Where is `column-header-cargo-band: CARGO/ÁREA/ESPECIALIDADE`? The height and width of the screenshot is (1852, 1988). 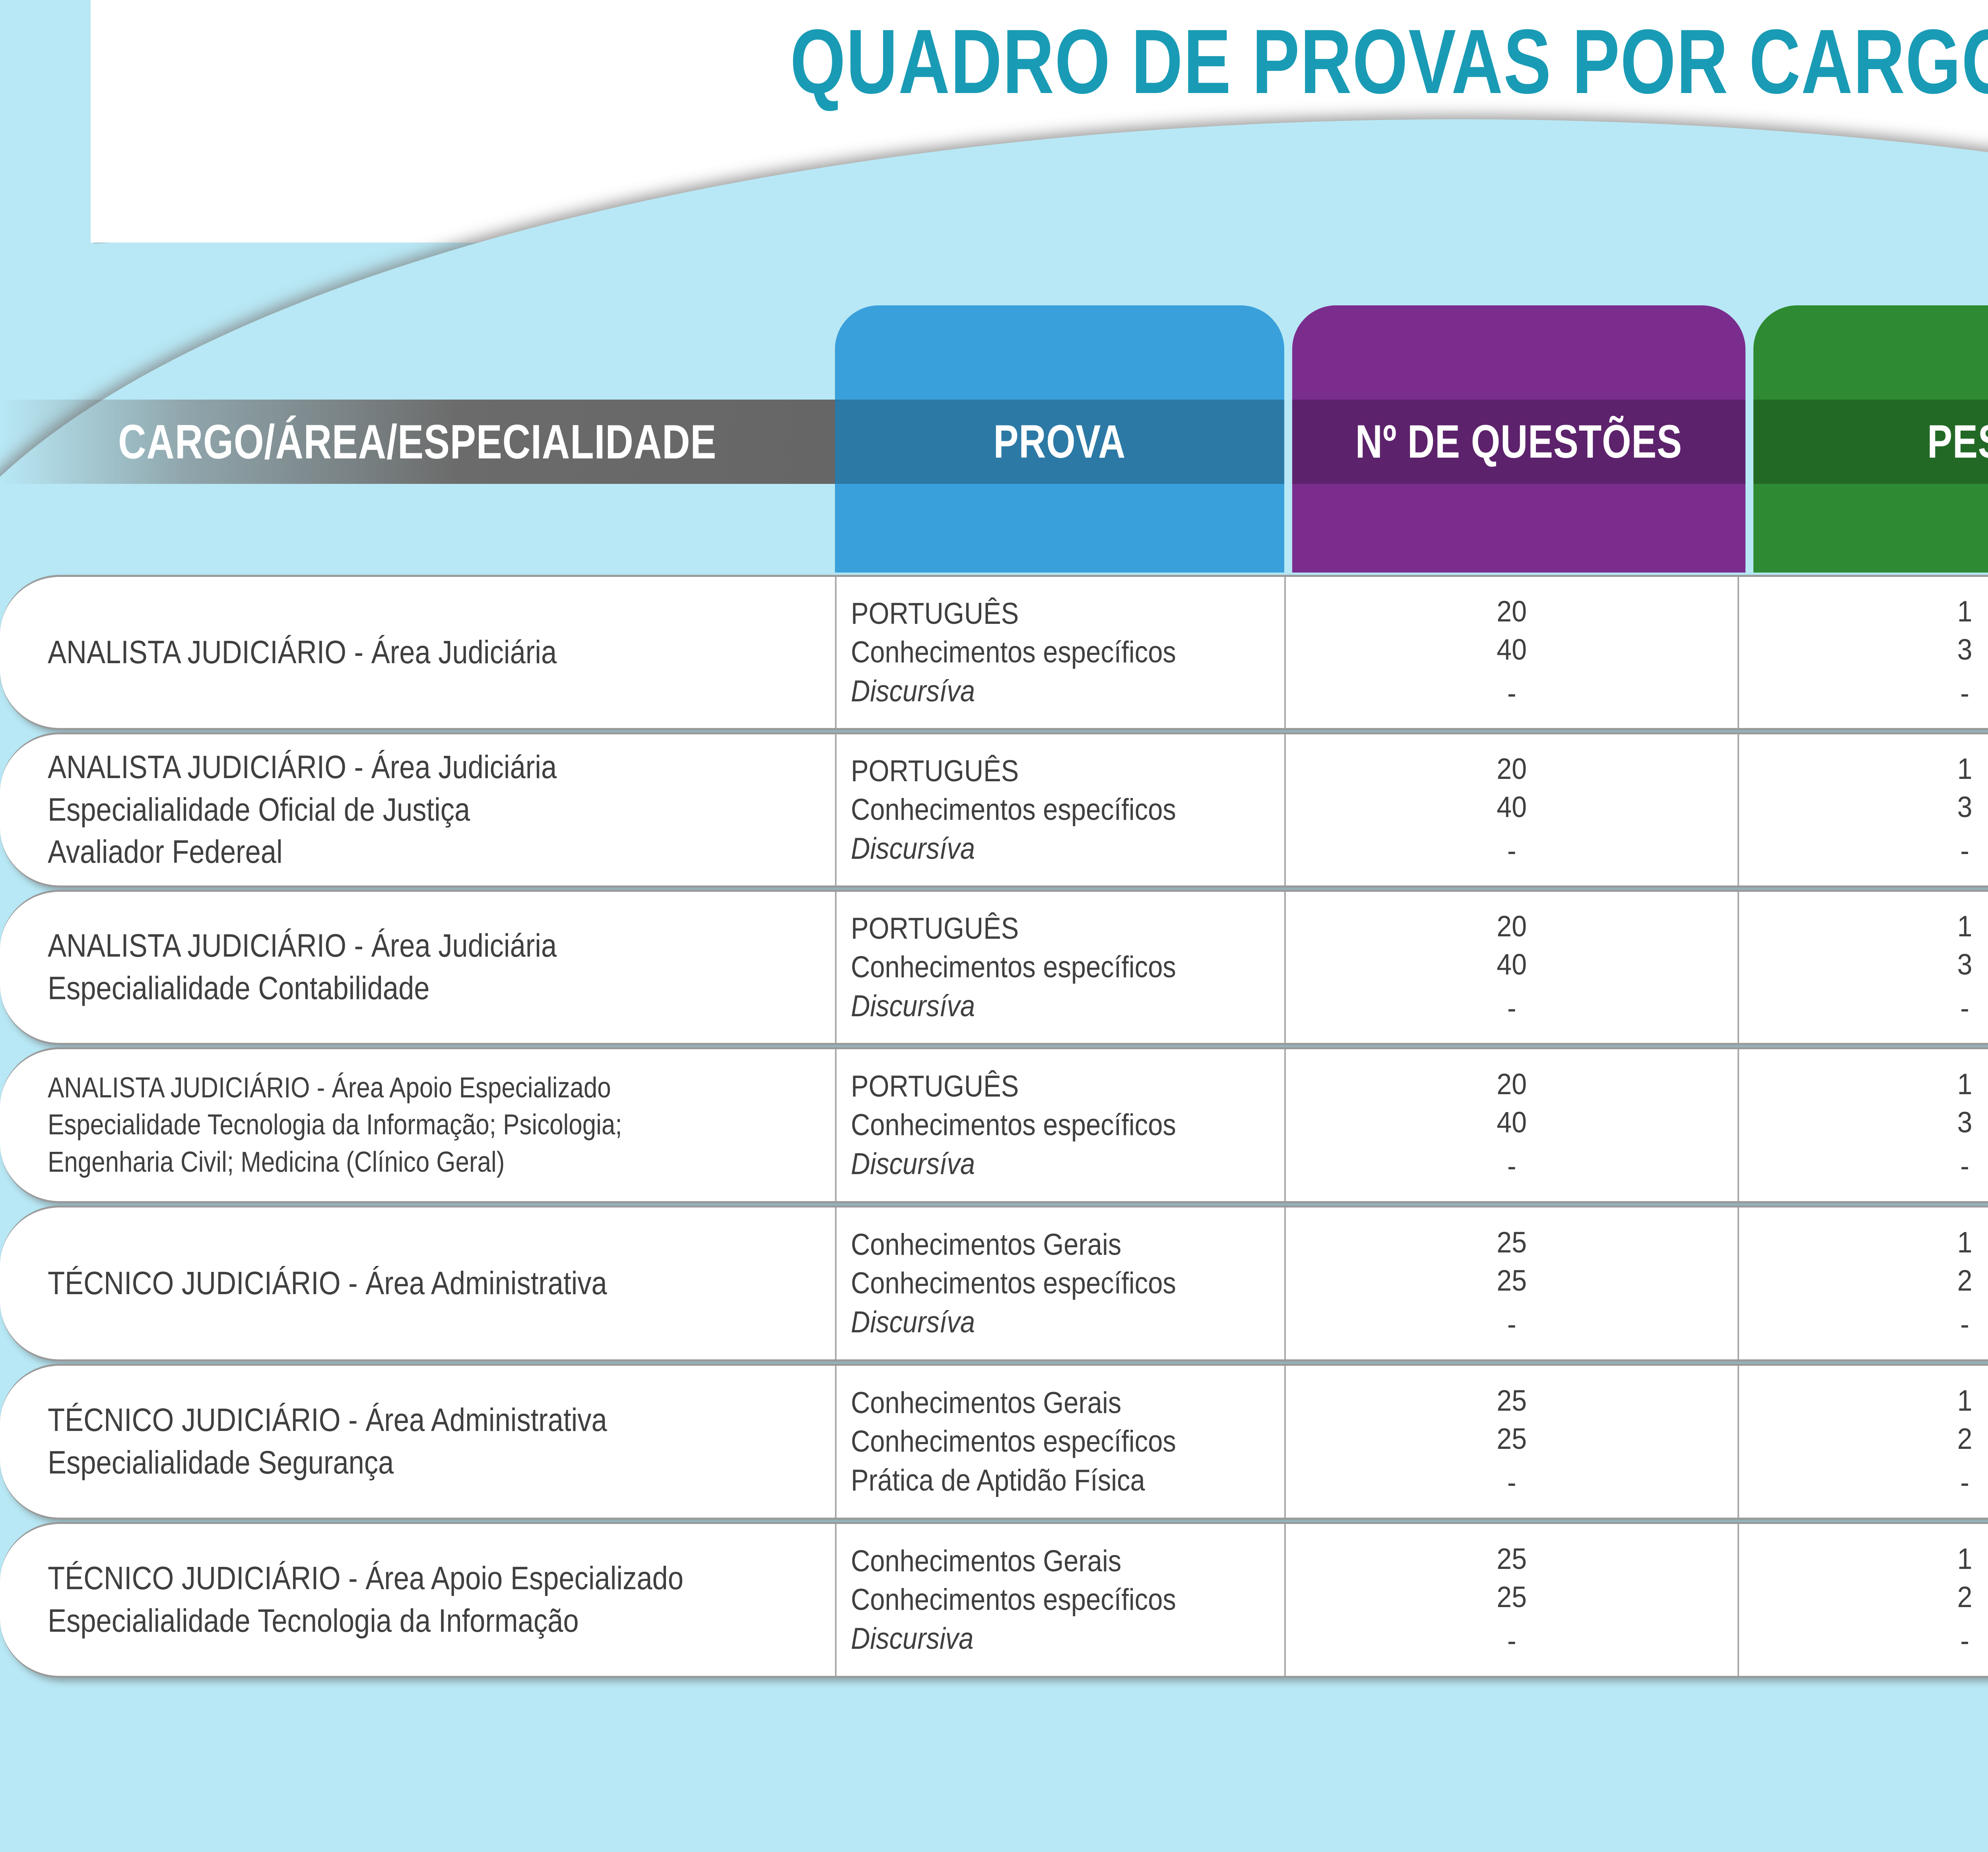
column-header-cargo-band: CARGO/ÁREA/ESPECIALIDADE is located at coordinates (417, 442).